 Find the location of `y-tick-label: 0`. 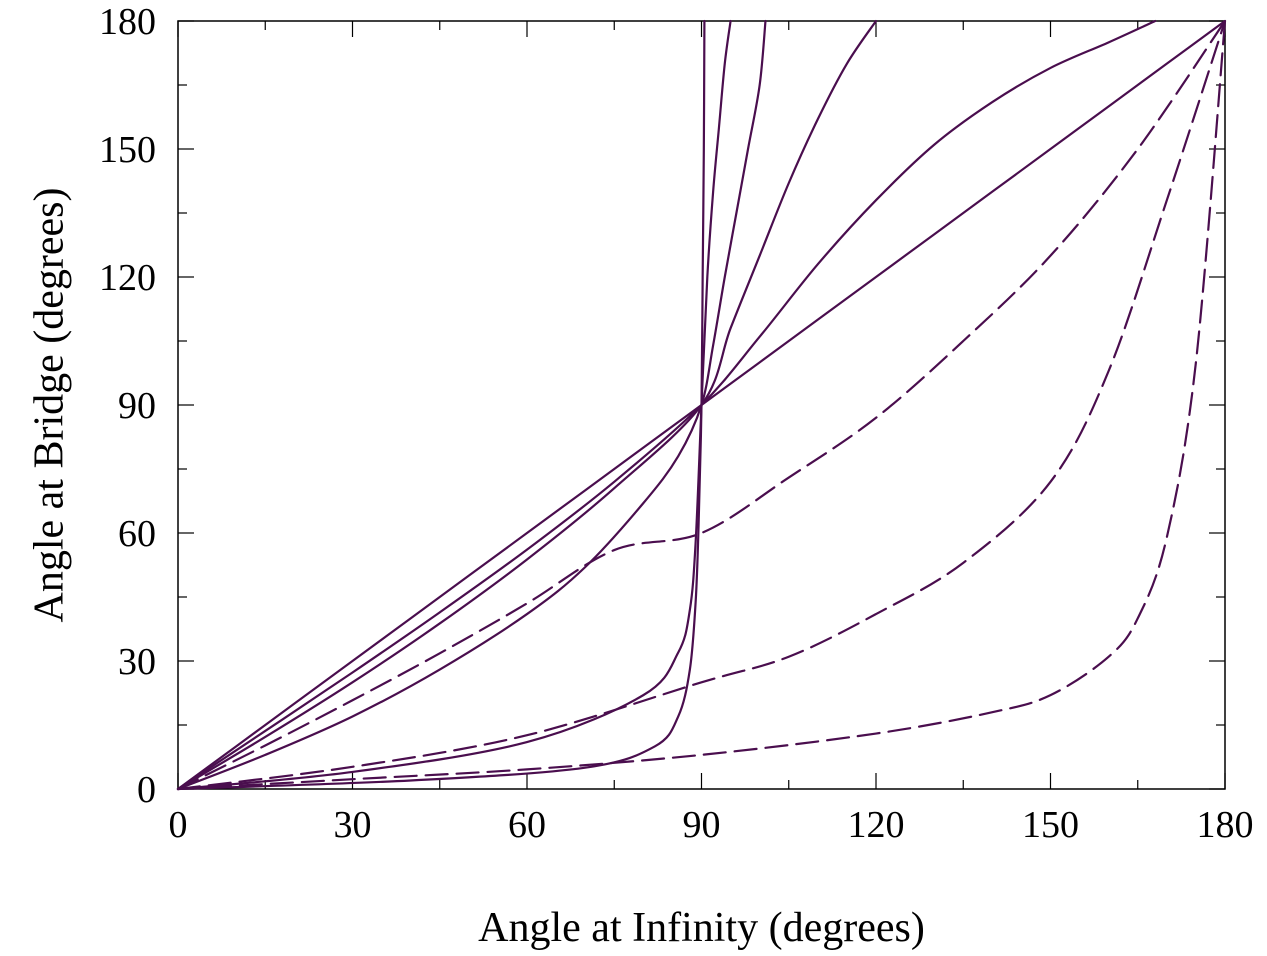

y-tick-label: 0 is located at coordinates (146, 790).